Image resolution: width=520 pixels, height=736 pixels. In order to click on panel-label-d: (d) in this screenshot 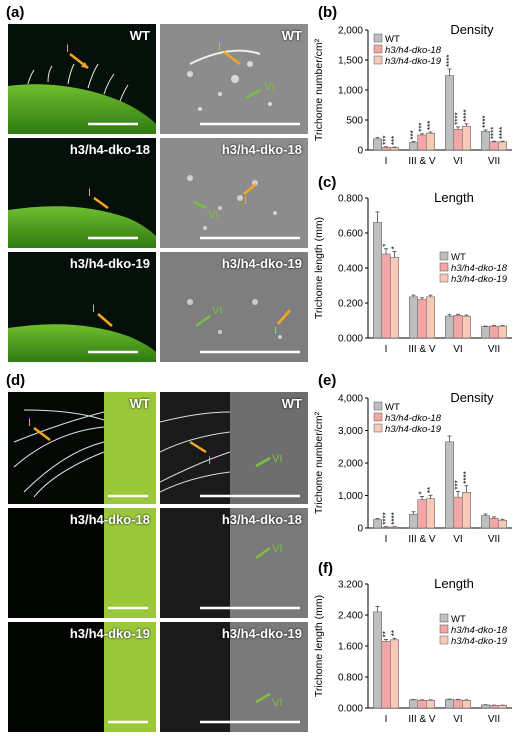, I will do `click(16, 380)`.